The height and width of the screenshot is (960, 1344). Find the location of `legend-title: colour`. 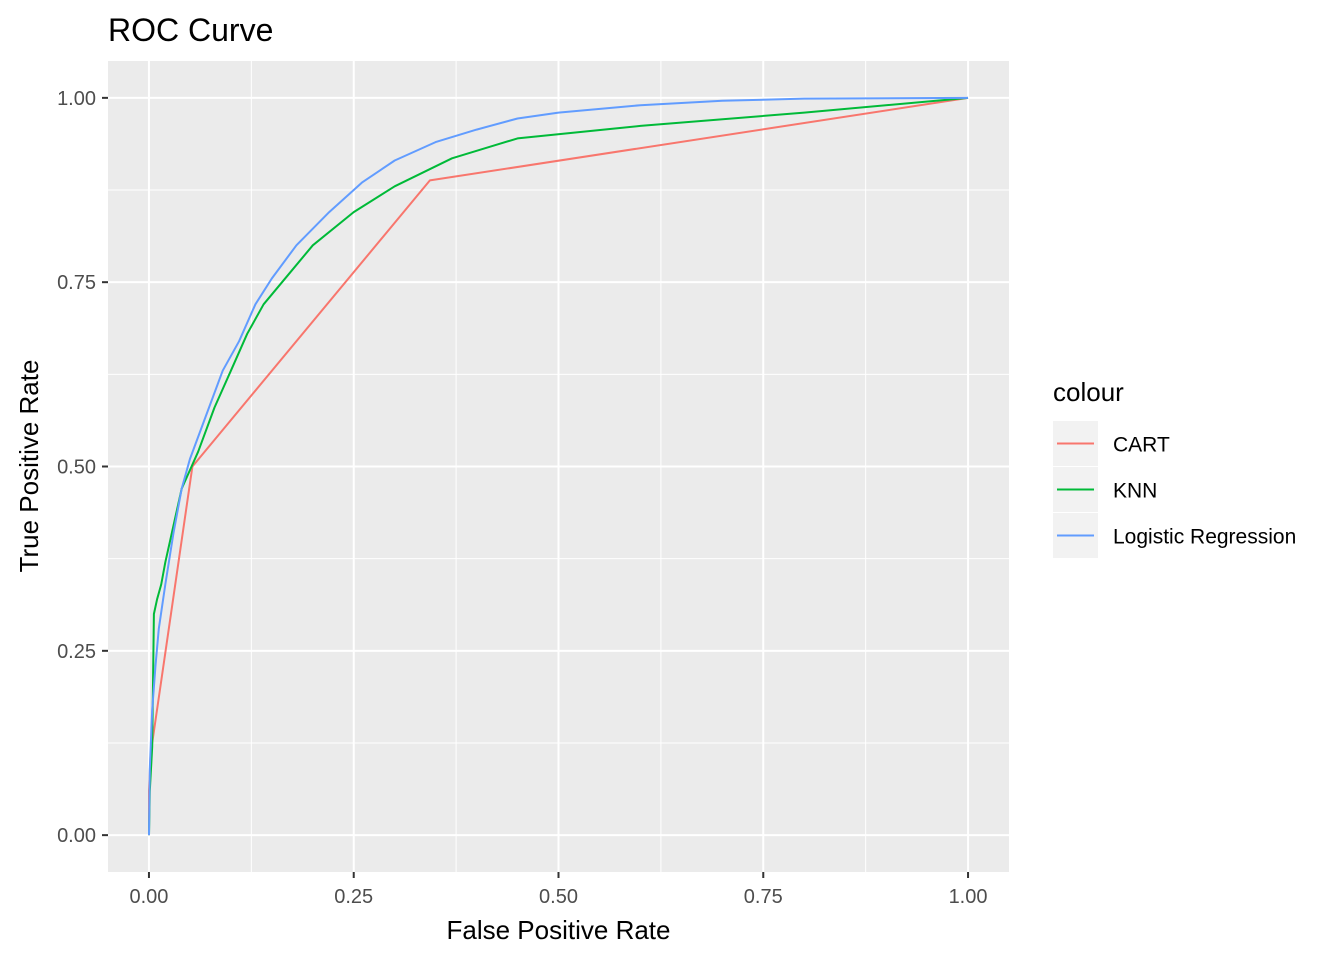

legend-title: colour is located at coordinates (1088, 392).